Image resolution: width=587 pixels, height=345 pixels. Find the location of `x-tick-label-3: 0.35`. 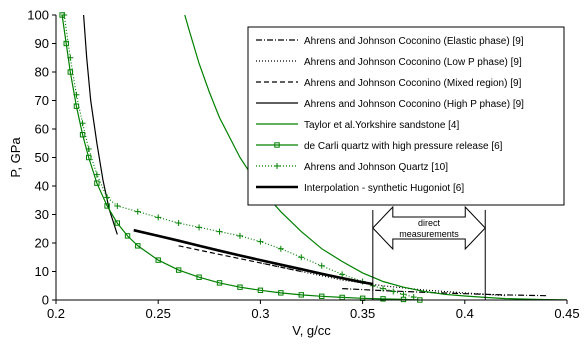

x-tick-label-3: 0.35 is located at coordinates (362, 313).